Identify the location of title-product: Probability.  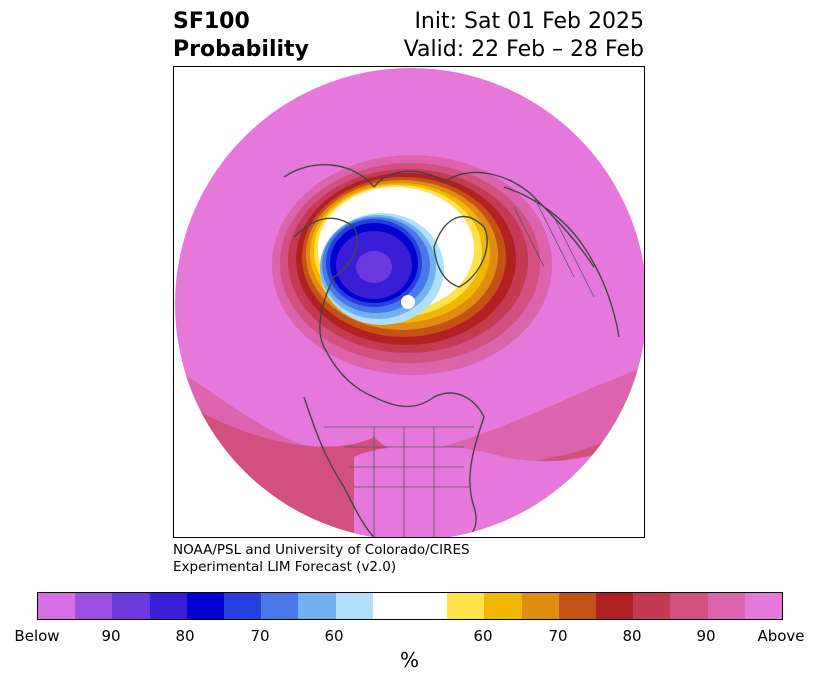
(241, 49).